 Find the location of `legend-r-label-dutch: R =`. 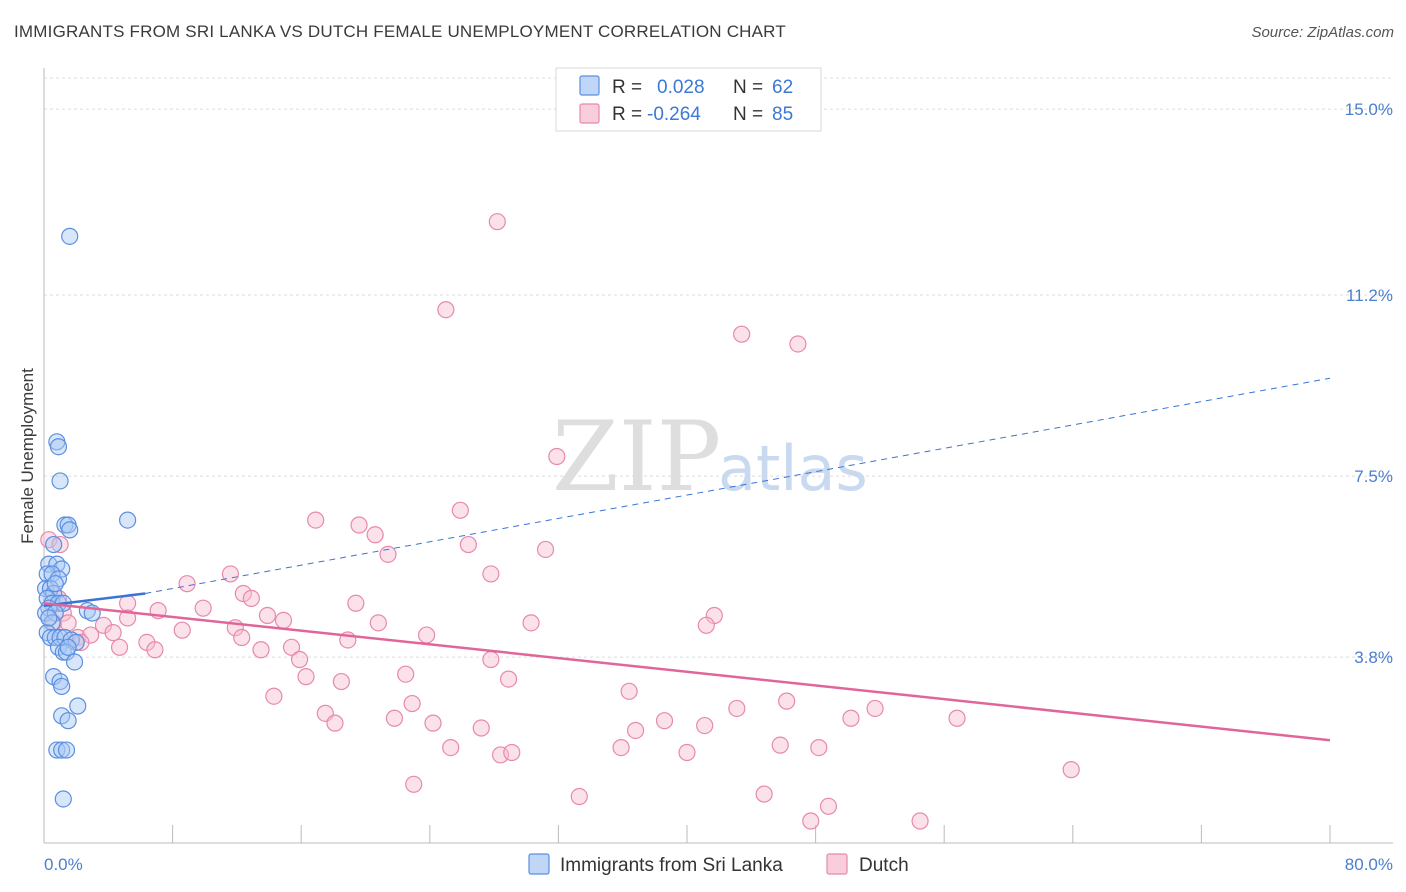

legend-r-label-dutch: R = is located at coordinates (627, 114).